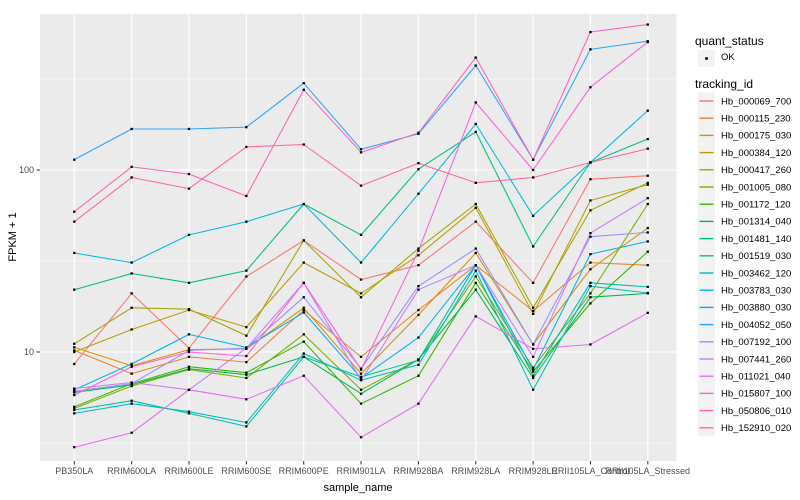 This screenshot has height=500, width=800. What do you see at coordinates (475, 471) in the screenshot?
I see `x-tick-label: RRIM928LA` at bounding box center [475, 471].